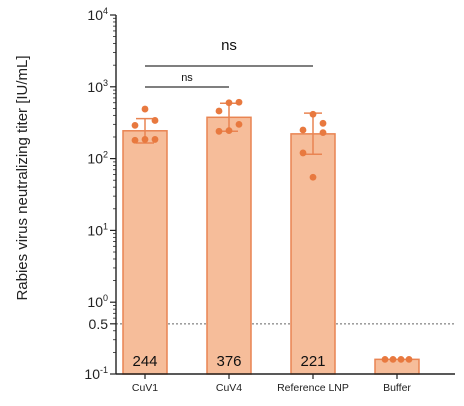 The image size is (464, 406). What do you see at coordinates (22, 177) in the screenshot?
I see `y-axis-label: Rabies virus neutralizing titer [IU/mL]` at bounding box center [22, 177].